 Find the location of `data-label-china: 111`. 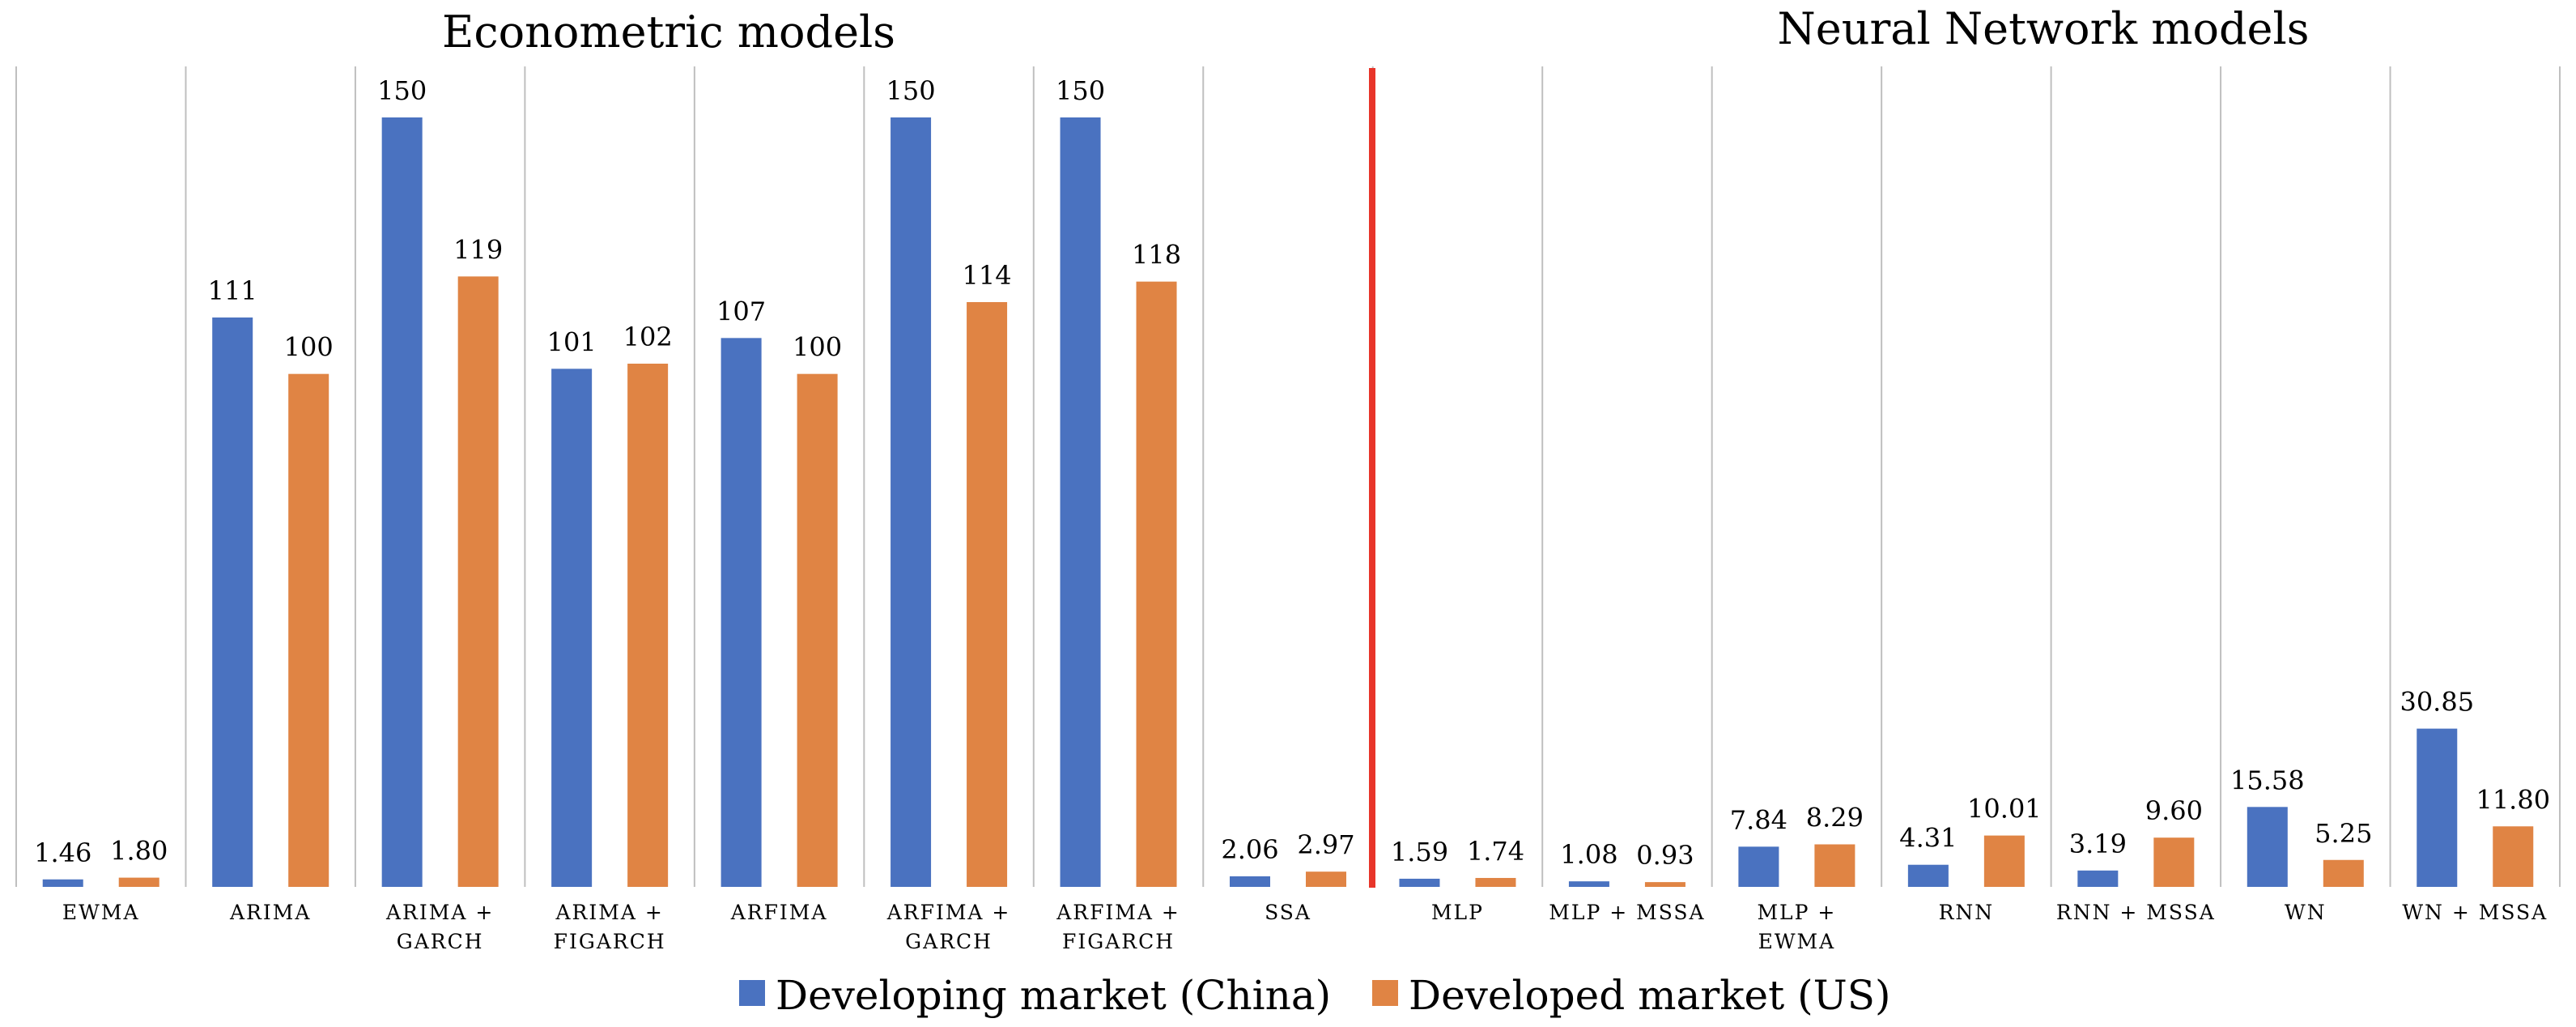

data-label-china: 111 is located at coordinates (233, 290).